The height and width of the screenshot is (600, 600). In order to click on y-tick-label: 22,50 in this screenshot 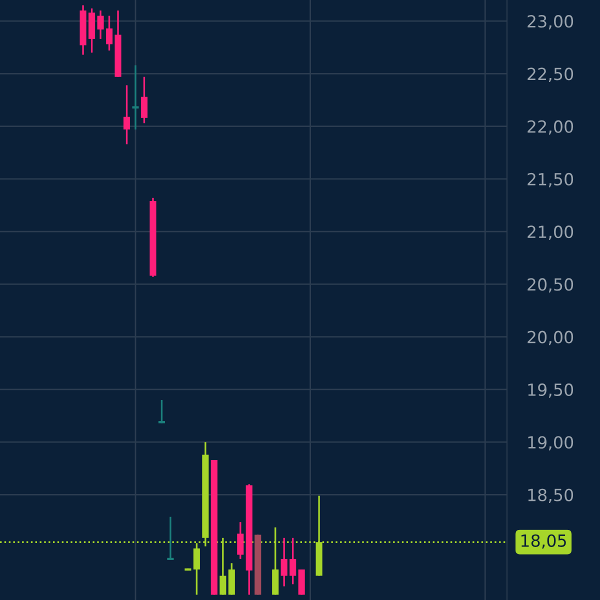, I will do `click(551, 75)`.